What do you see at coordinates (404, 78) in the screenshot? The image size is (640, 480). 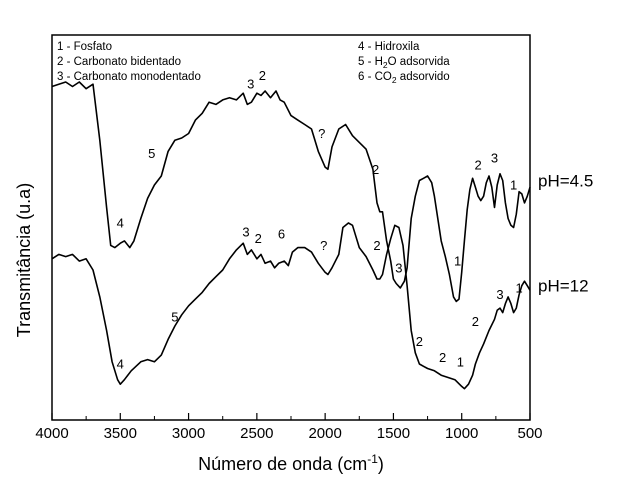 I see `legend-entry-co2-adsorvido: 6 - CO2 adsorvido` at bounding box center [404, 78].